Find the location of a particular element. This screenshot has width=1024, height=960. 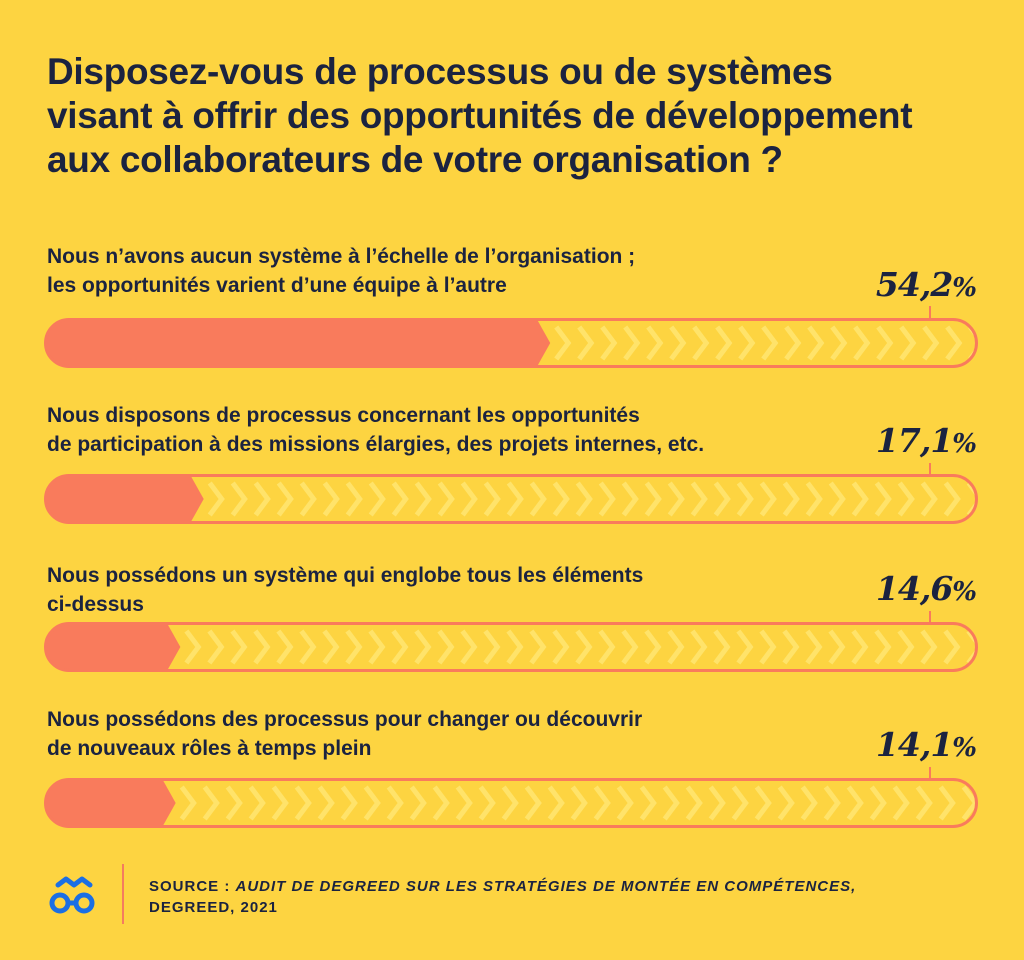

value-label-4: 14,1% is located at coordinates (926, 744).